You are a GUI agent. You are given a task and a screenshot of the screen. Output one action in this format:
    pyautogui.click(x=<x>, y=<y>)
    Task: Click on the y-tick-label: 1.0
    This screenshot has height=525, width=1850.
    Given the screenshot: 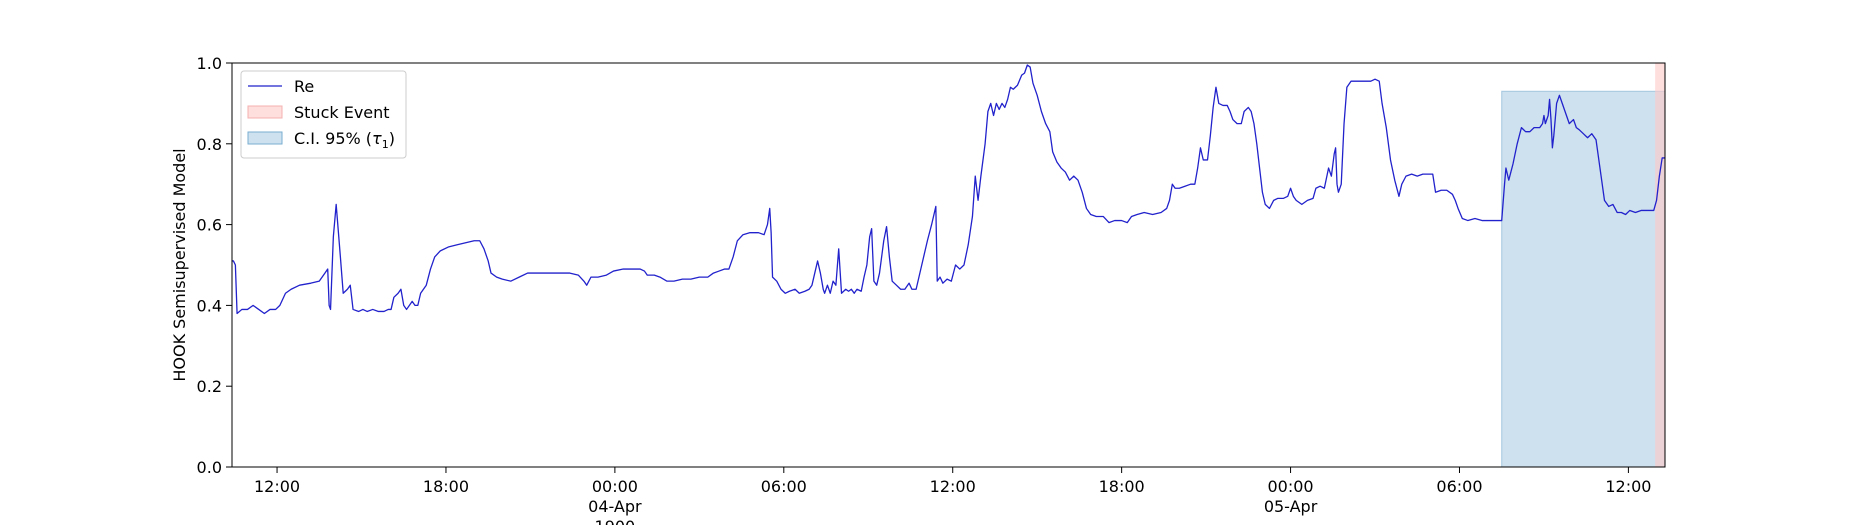 What is the action you would take?
    pyautogui.click(x=209, y=63)
    